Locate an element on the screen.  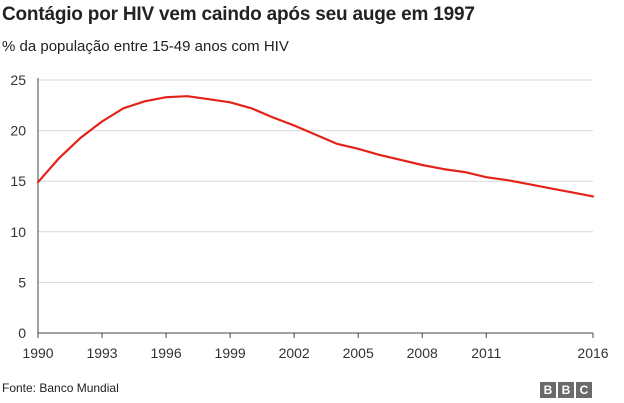
y-tick-label: 20 is located at coordinates (18, 131).